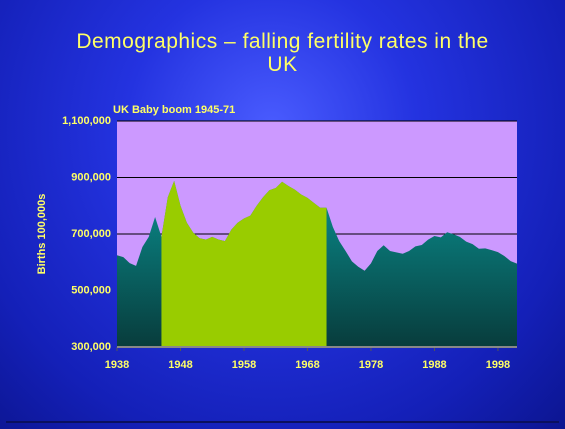 This screenshot has width=565, height=429. Describe the element at coordinates (91, 347) in the screenshot. I see `y-tick-label: 300,000` at that location.